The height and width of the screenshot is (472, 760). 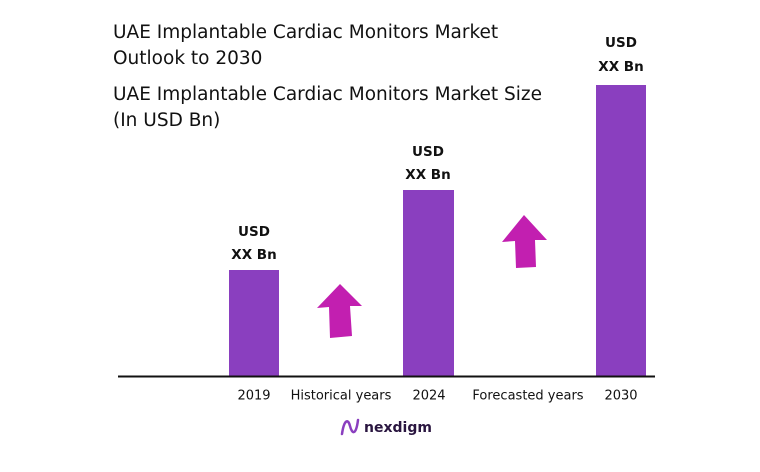 I want to click on period-label: Historical years, so click(x=341, y=396).